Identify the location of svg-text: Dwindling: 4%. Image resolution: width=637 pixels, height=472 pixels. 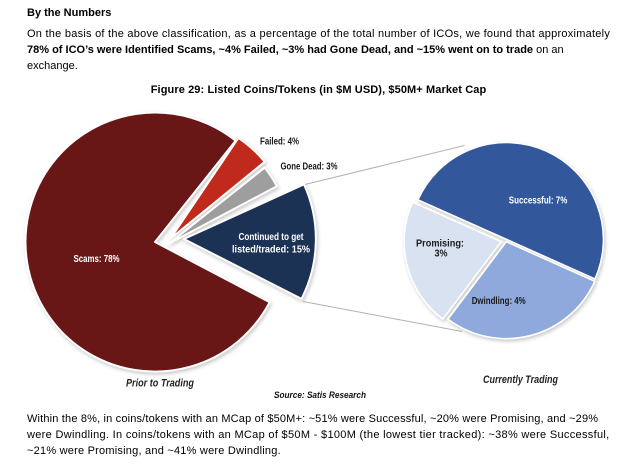
(499, 301).